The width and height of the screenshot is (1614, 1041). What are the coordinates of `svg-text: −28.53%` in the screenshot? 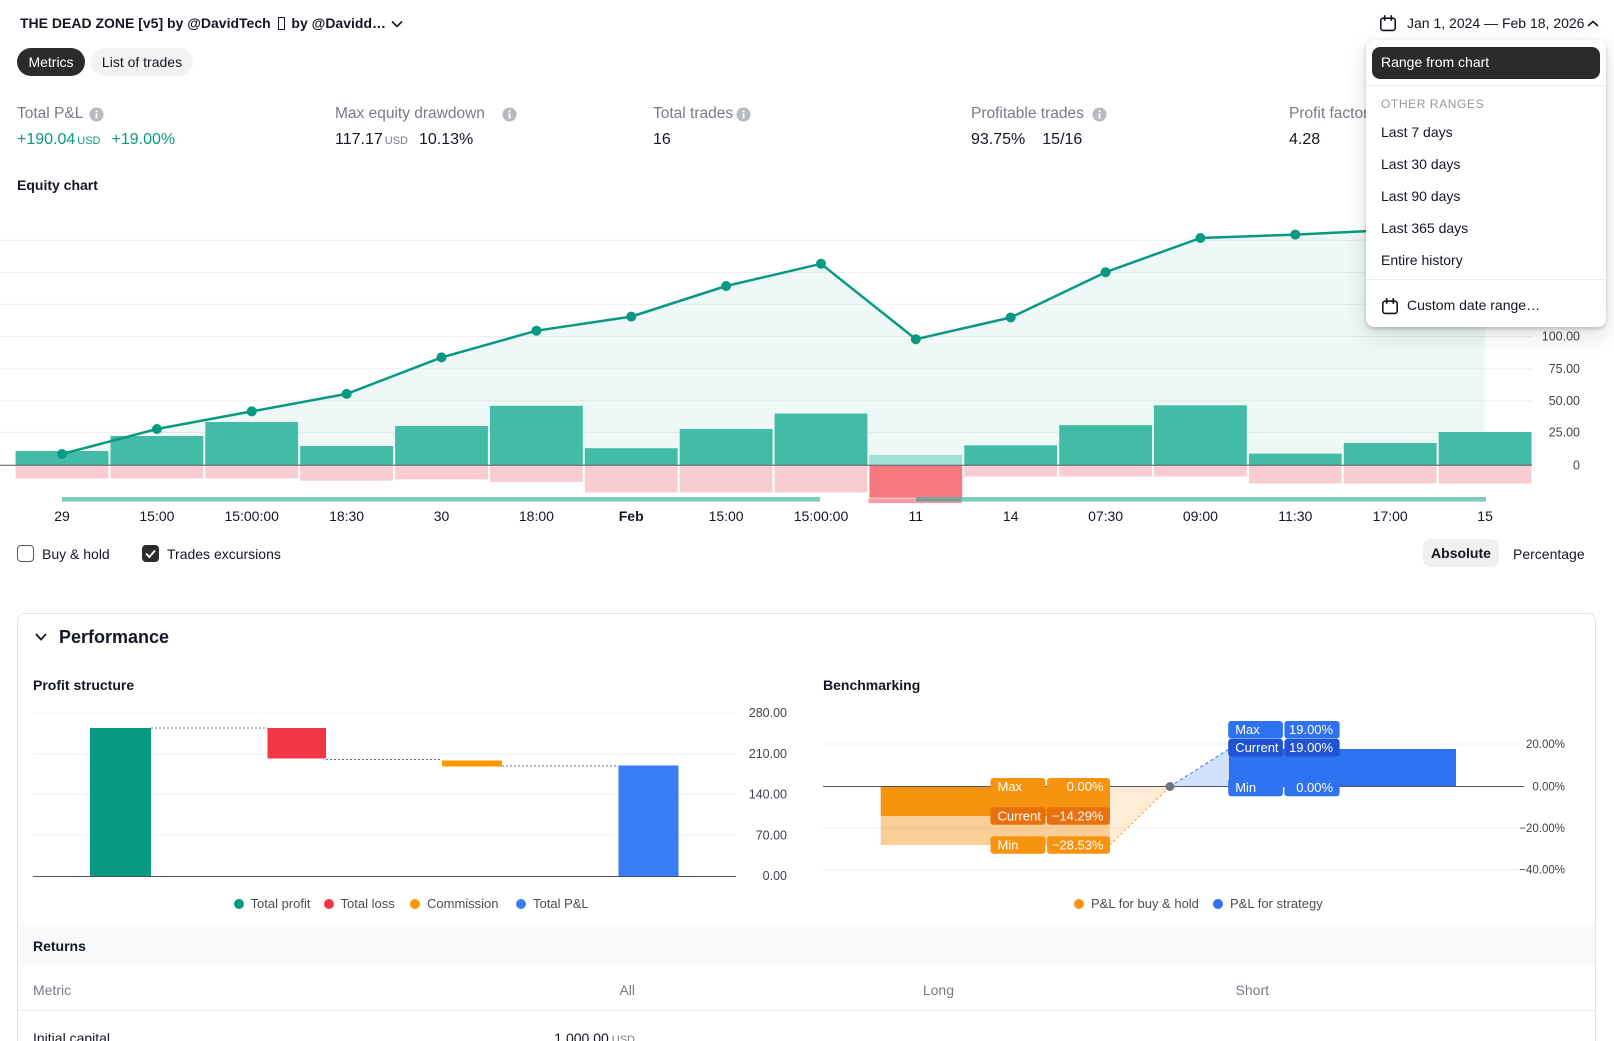 It's located at (1078, 845).